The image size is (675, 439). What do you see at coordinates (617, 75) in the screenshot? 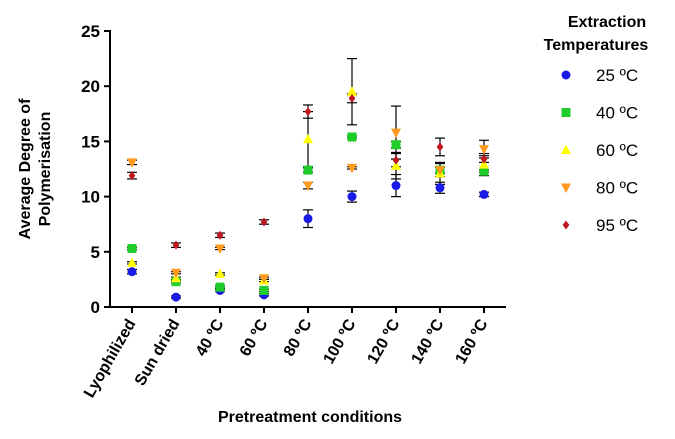
I see `legend-label-25-c: 25 ºC` at bounding box center [617, 75].